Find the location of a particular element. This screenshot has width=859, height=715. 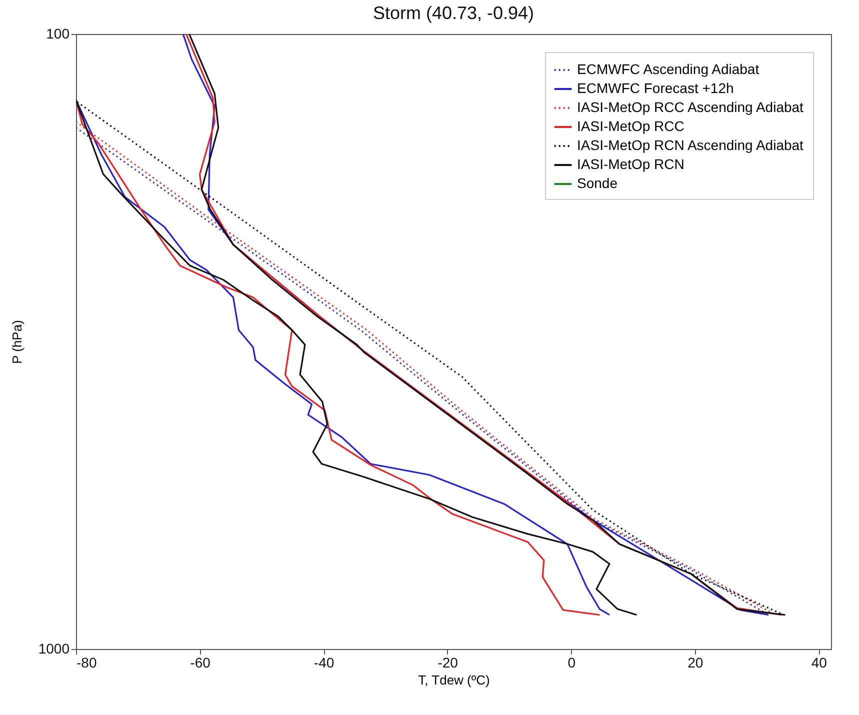

chart-title: Storm (40.73, -0.94) is located at coordinates (453, 13).